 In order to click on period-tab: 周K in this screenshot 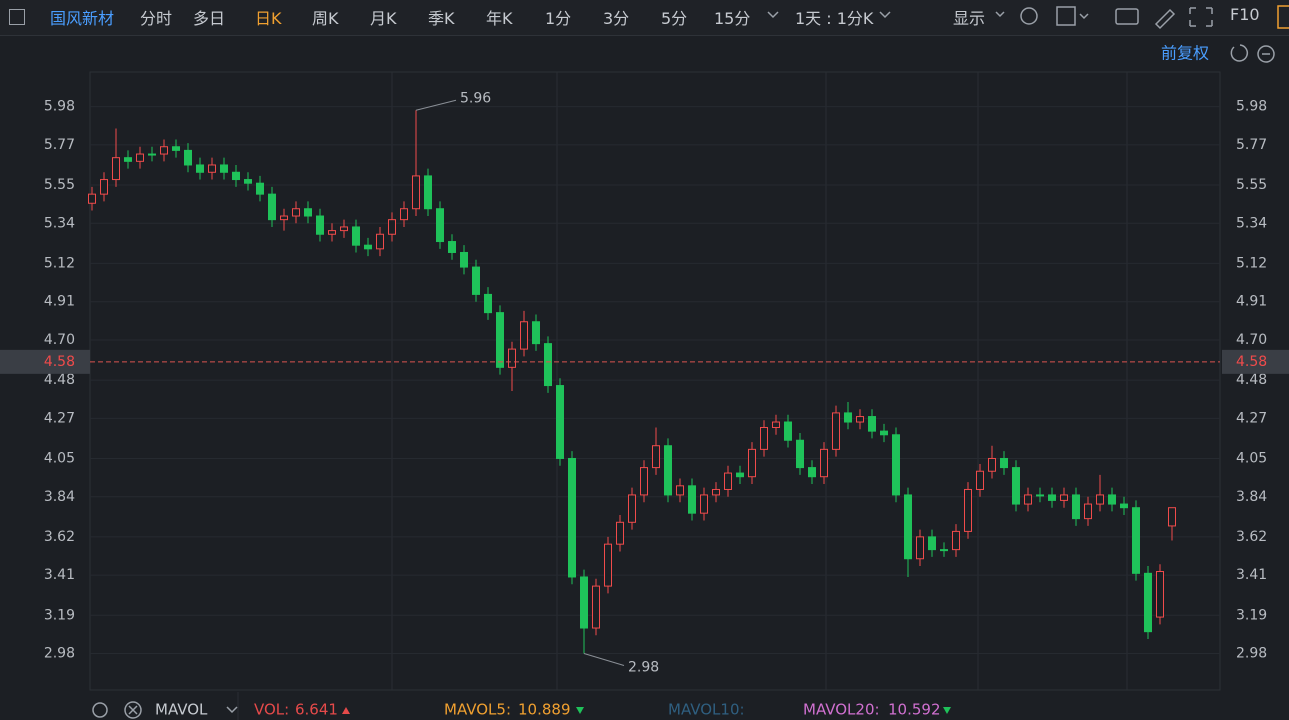, I will do `click(325, 18)`.